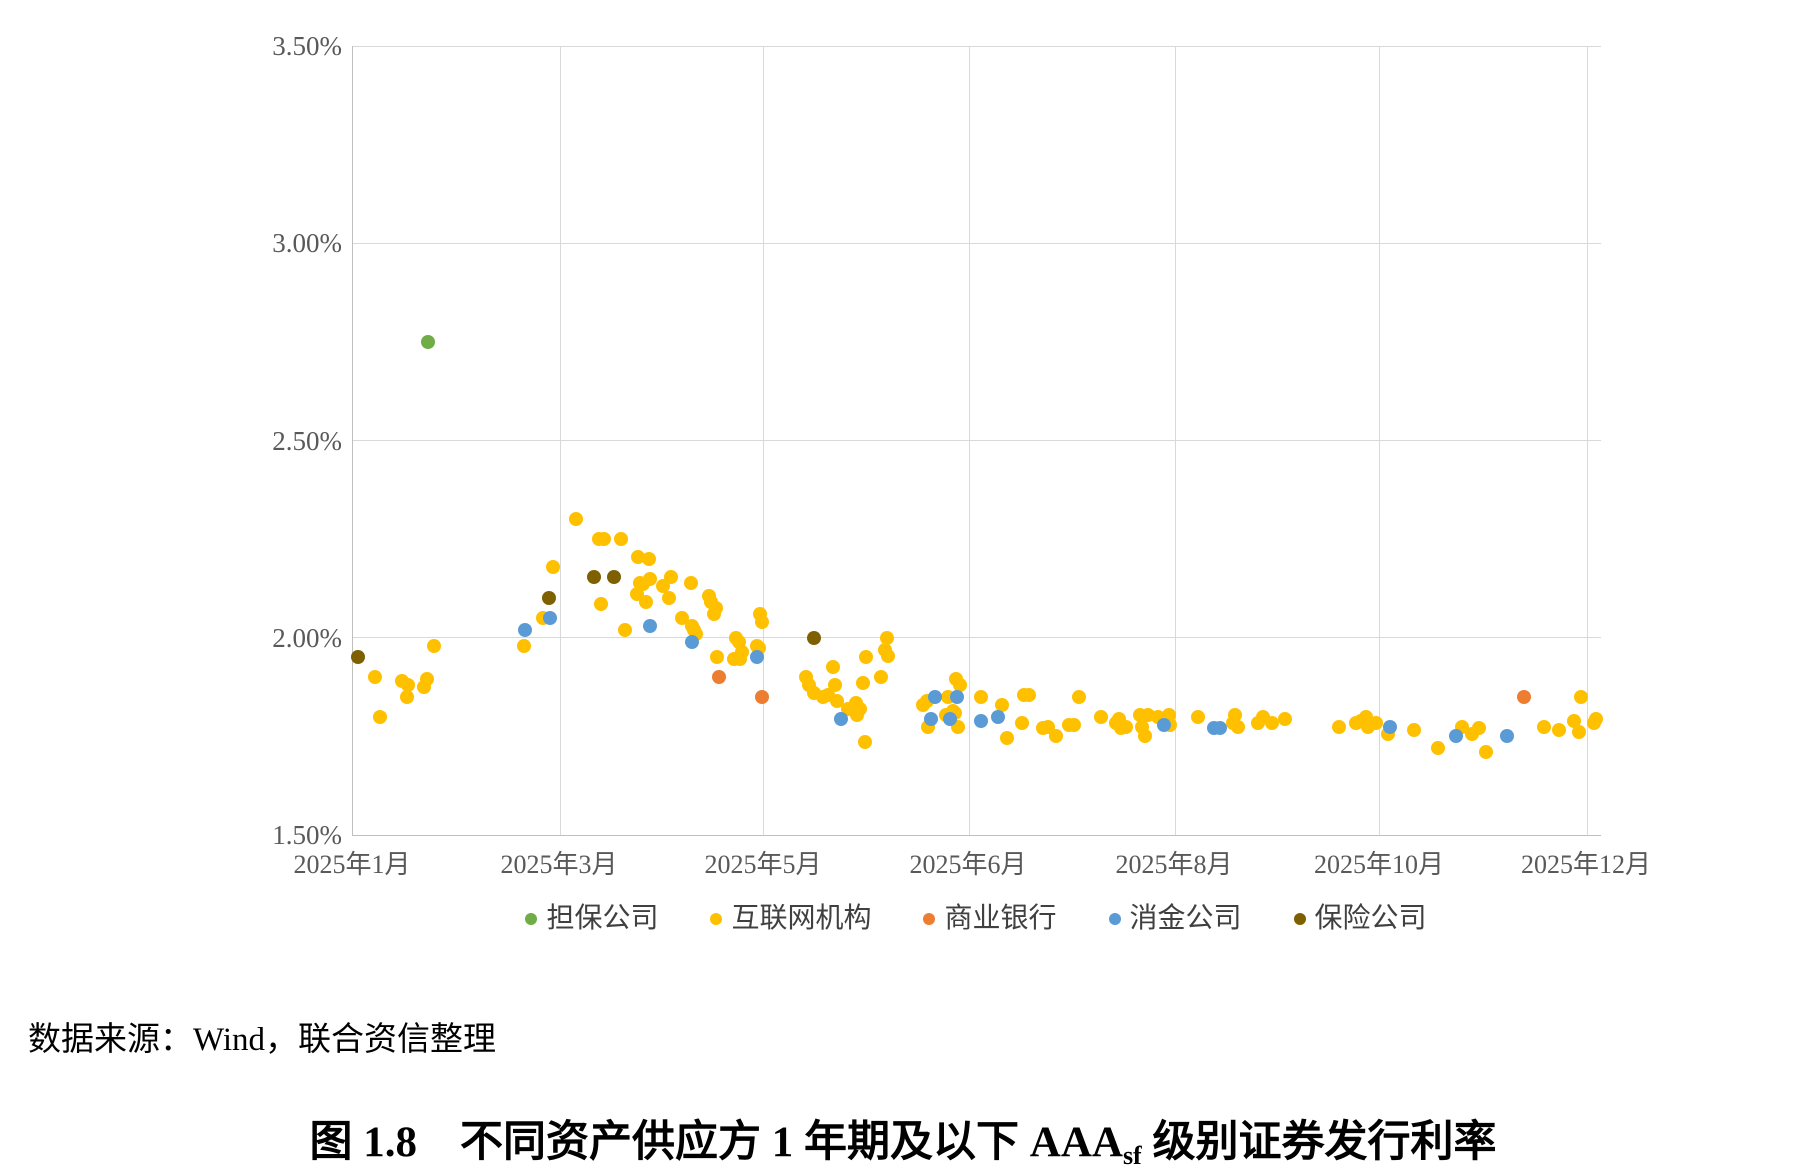 The height and width of the screenshot is (1172, 1806). Describe the element at coordinates (1319, 1142) in the screenshot. I see `caption-text-2: 级别证券发行利率` at that location.